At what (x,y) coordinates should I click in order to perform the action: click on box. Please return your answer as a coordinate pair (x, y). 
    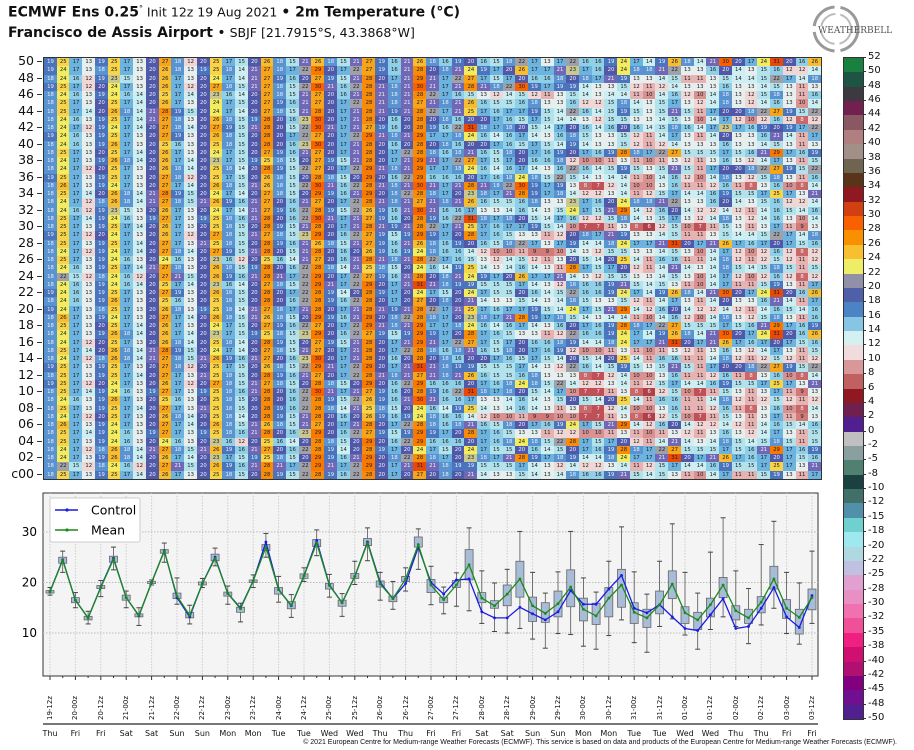
    Looking at the image, I should click on (723, 588).